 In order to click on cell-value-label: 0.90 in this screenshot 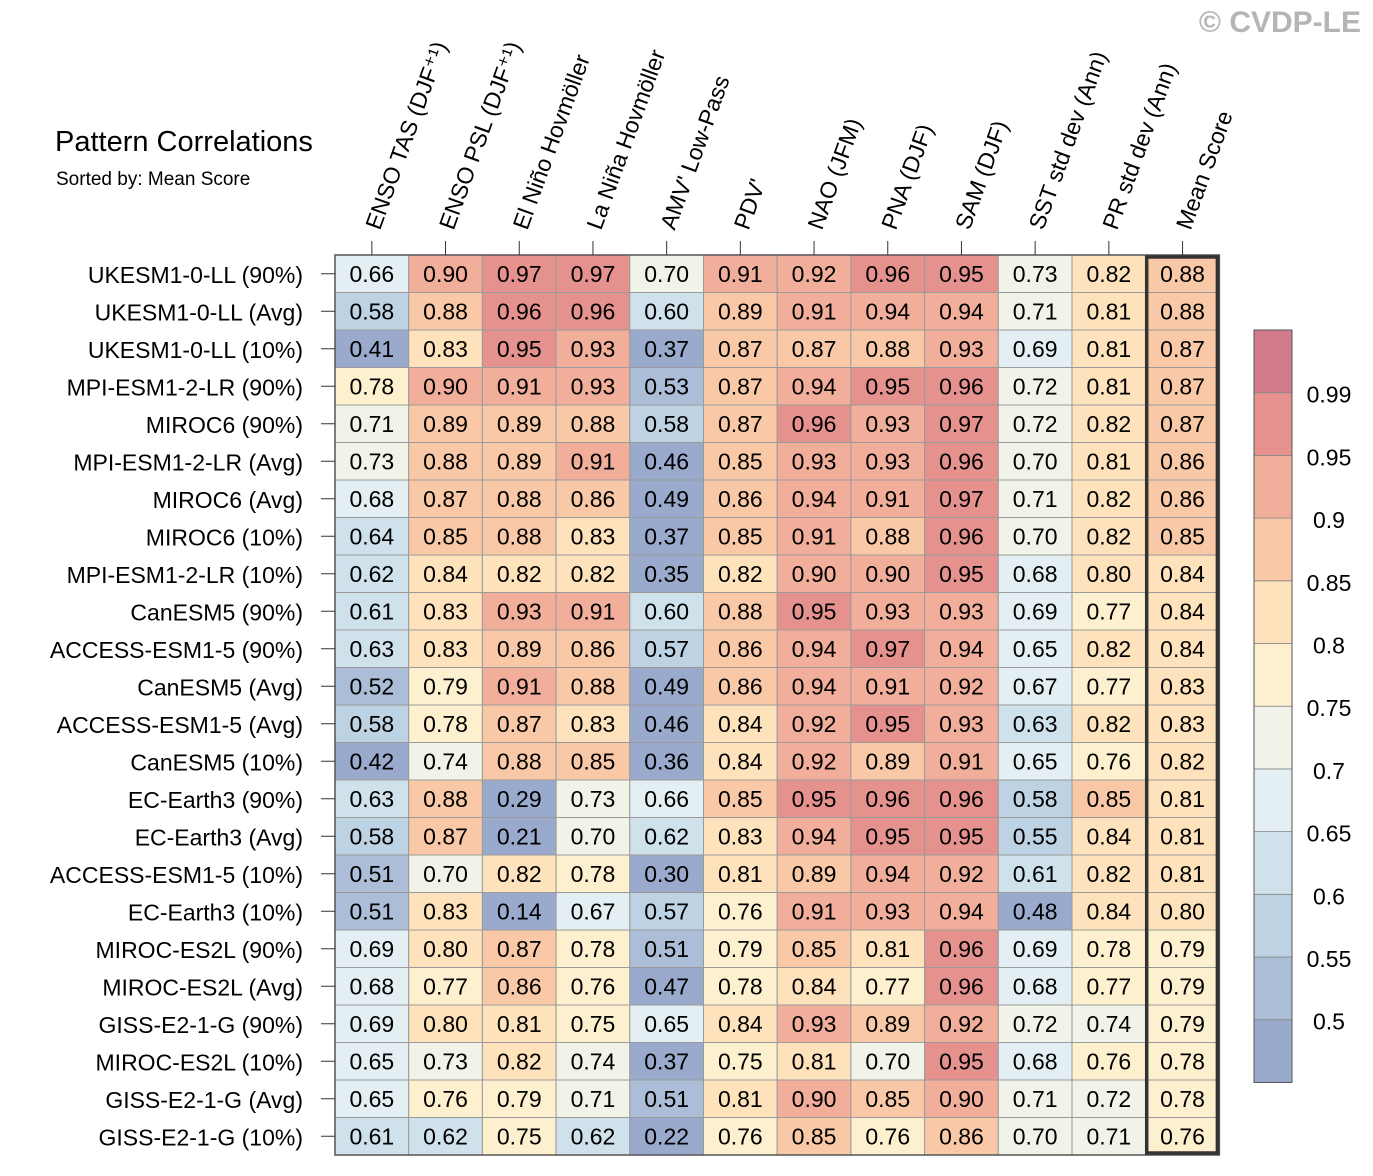, I will do `click(814, 1099)`.